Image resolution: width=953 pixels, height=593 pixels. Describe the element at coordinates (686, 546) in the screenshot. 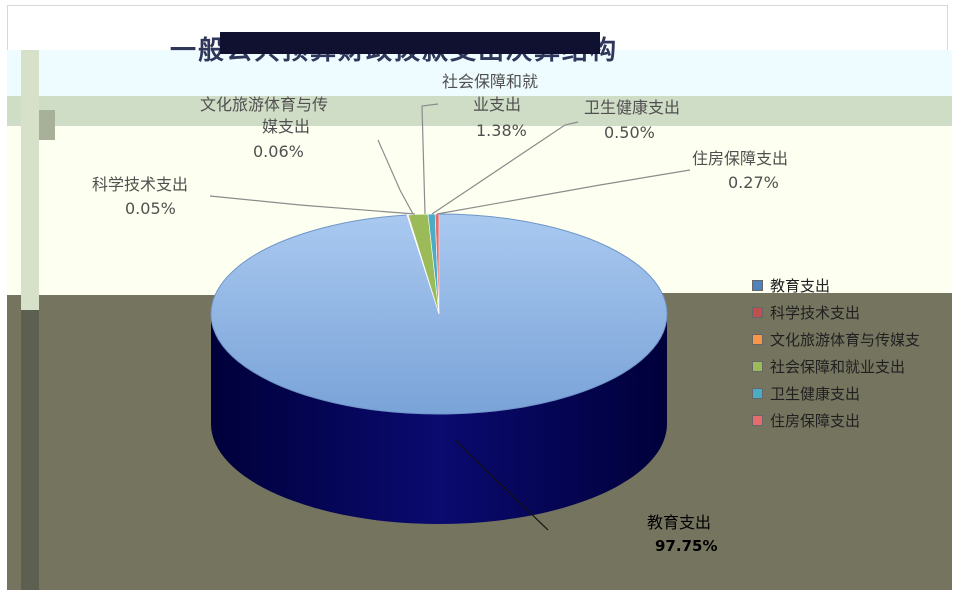

I see `label-education-value: 97.75%` at that location.